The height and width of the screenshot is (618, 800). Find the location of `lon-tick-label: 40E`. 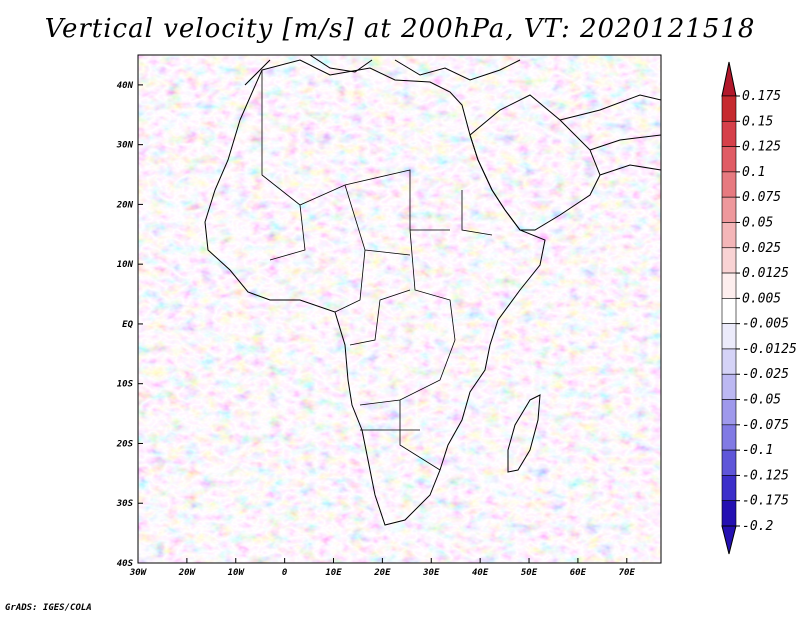

lon-tick-label: 40E is located at coordinates (480, 573).